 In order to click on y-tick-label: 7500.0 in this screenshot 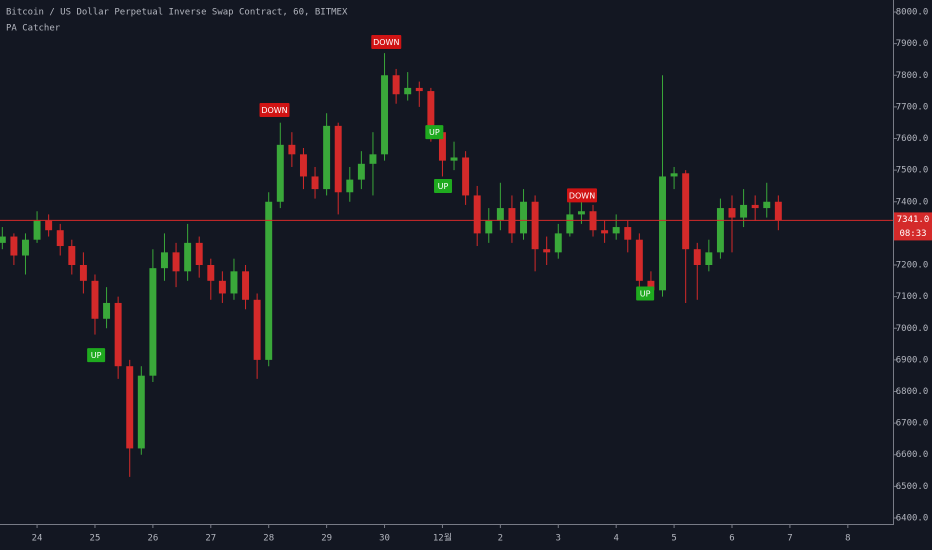, I will do `click(912, 171)`.